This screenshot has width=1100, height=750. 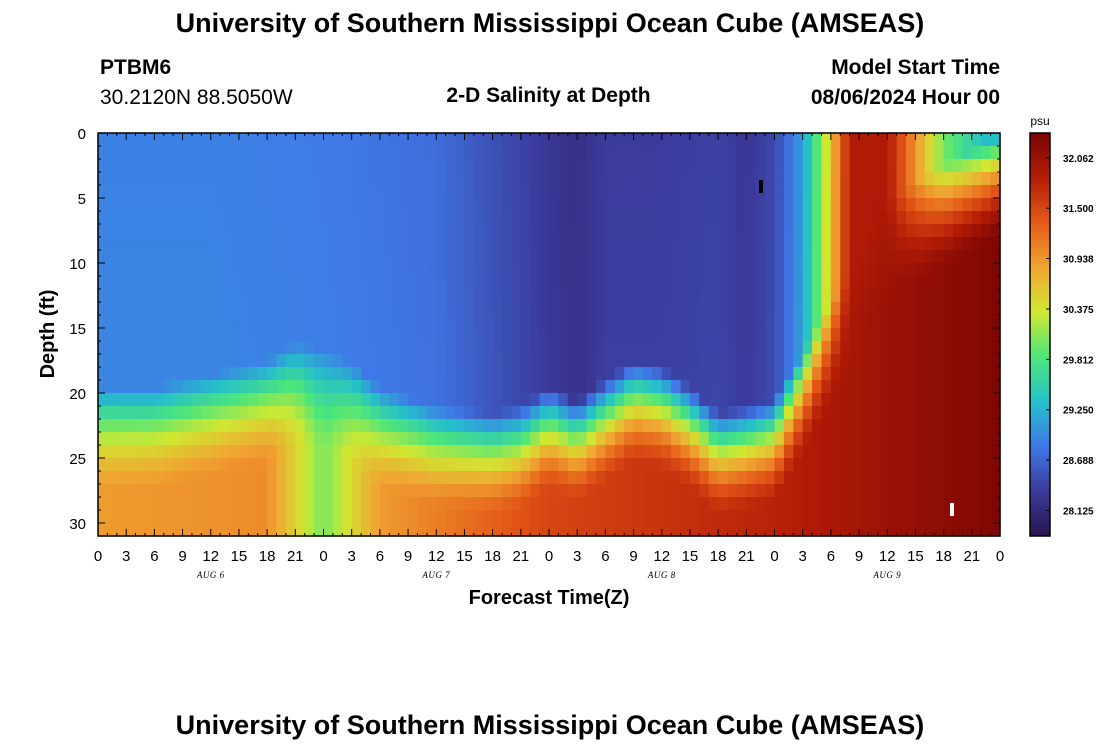 What do you see at coordinates (1040, 334) in the screenshot?
I see `colorbar-bar` at bounding box center [1040, 334].